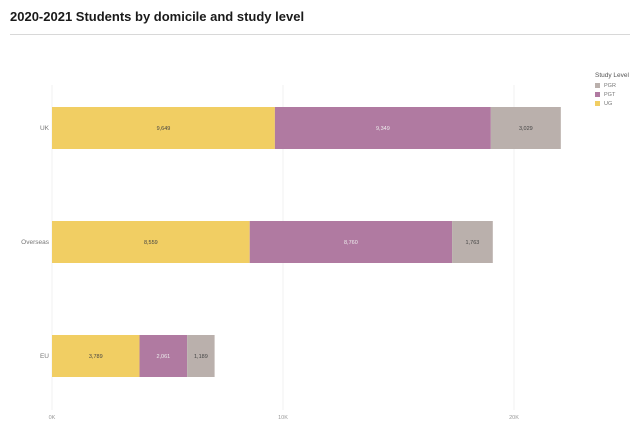 The height and width of the screenshot is (429, 640). I want to click on legend-item-pgr: PGR, so click(612, 85).